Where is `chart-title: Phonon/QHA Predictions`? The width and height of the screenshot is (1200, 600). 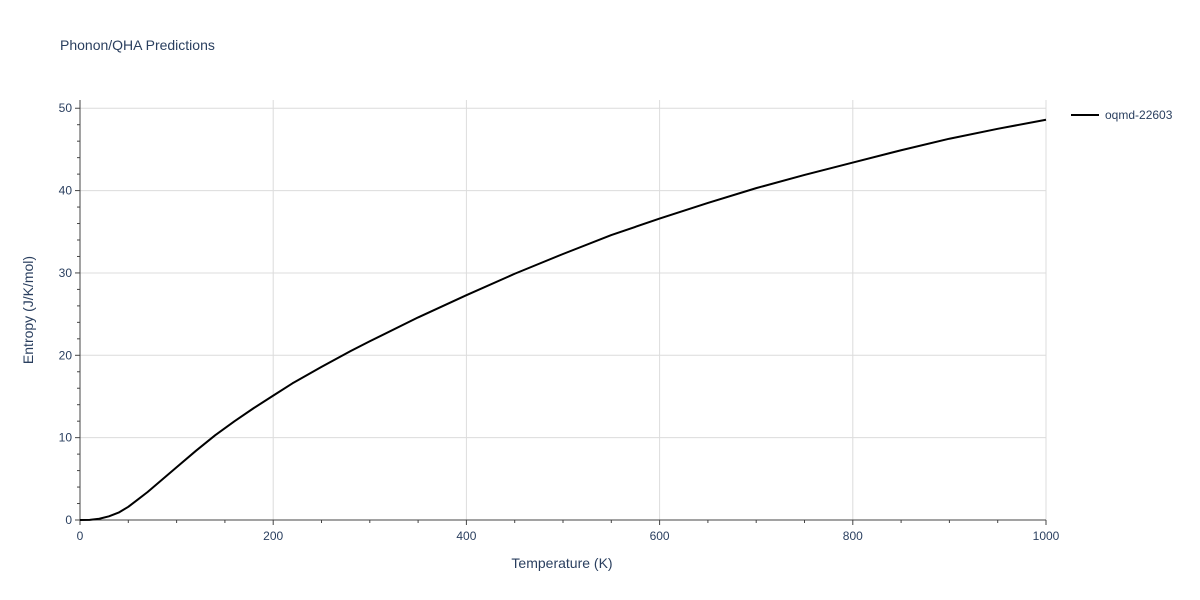
chart-title: Phonon/QHA Predictions is located at coordinates (137, 45).